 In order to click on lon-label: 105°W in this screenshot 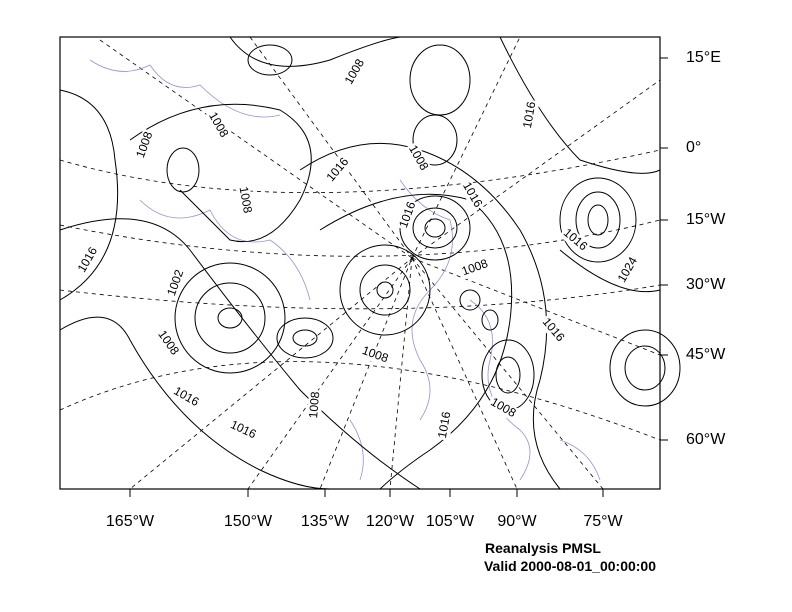, I will do `click(450, 521)`.